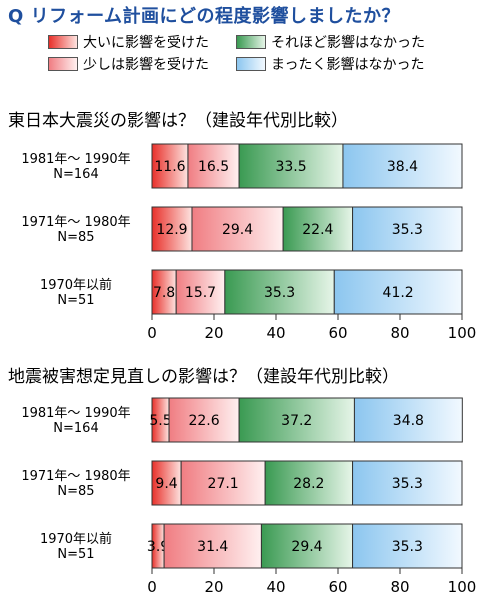  I want to click on bar-value-label: 22.4, so click(317, 230).